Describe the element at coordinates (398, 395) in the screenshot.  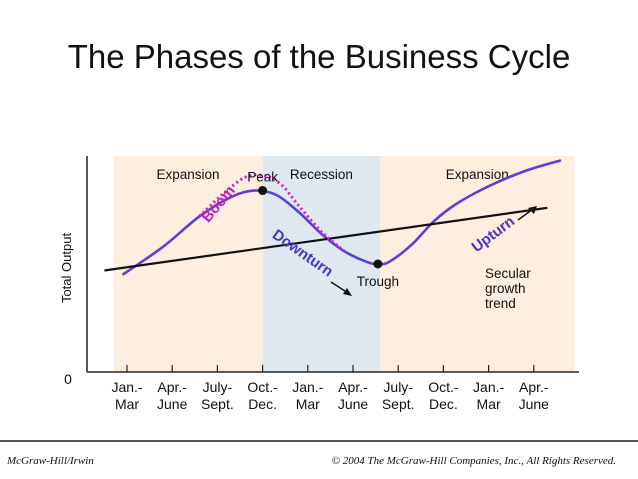
I see `x-tick-label-6: July-Sept.` at that location.